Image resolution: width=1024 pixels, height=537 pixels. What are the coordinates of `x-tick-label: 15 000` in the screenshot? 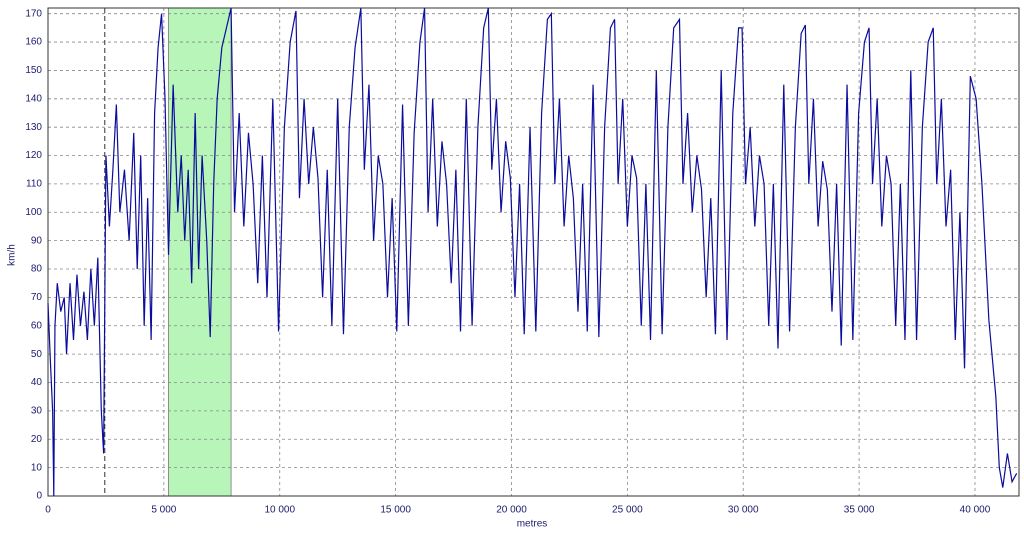 It's located at (395, 510).